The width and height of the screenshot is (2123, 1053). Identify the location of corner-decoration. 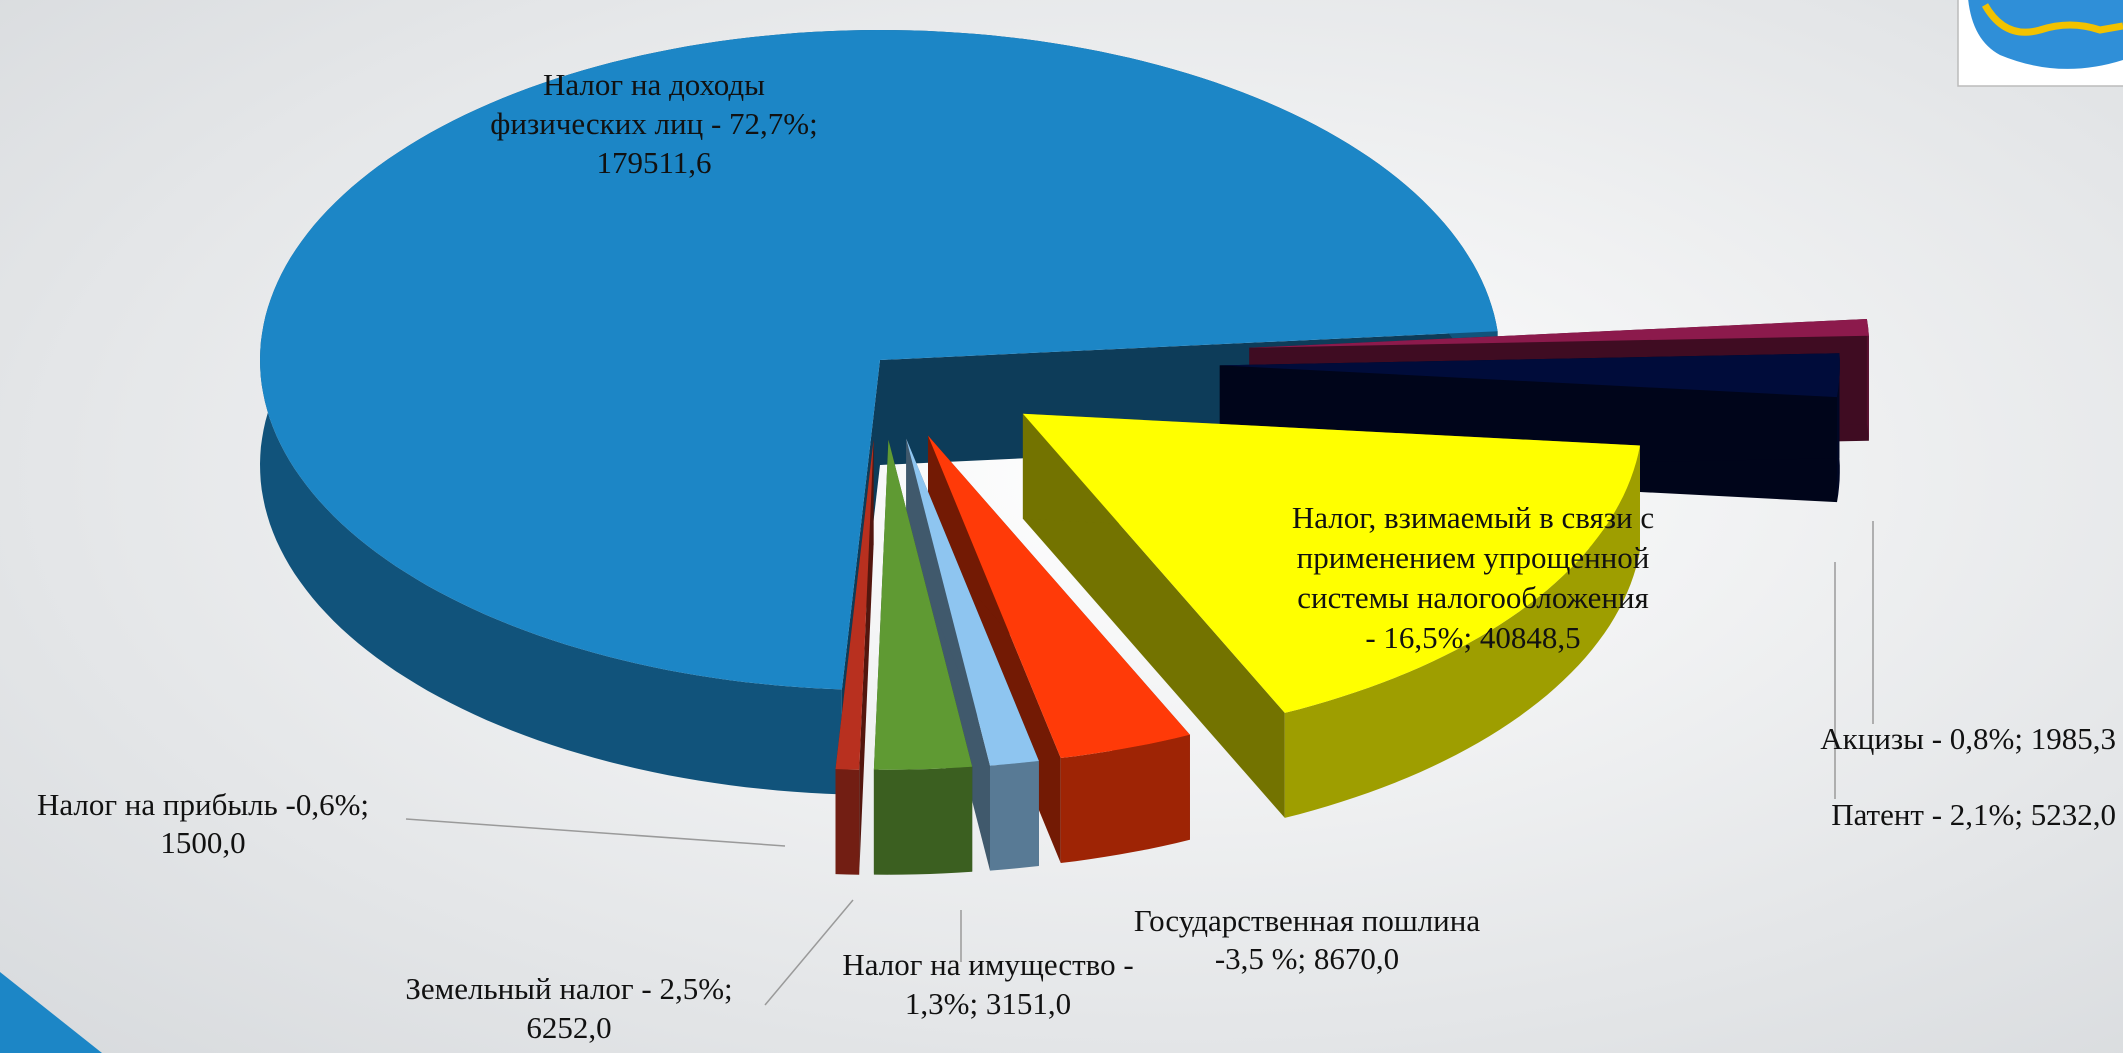
(51, 1012).